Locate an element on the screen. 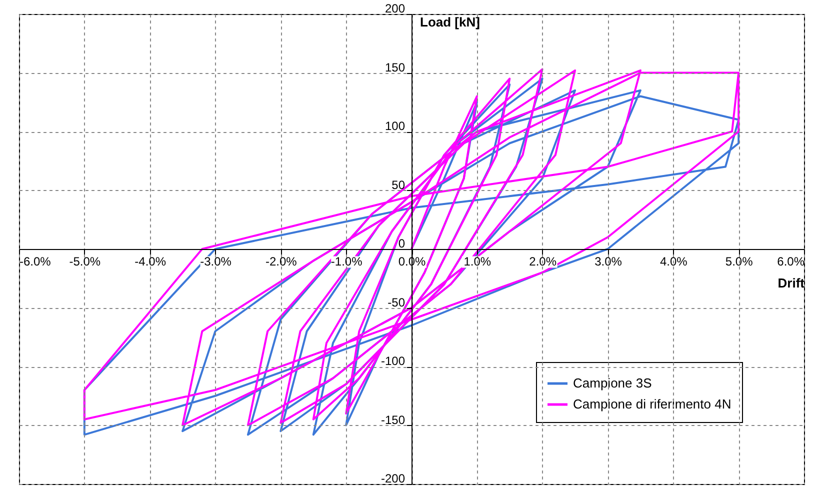  y-tick-label: 200 is located at coordinates (395, 9).